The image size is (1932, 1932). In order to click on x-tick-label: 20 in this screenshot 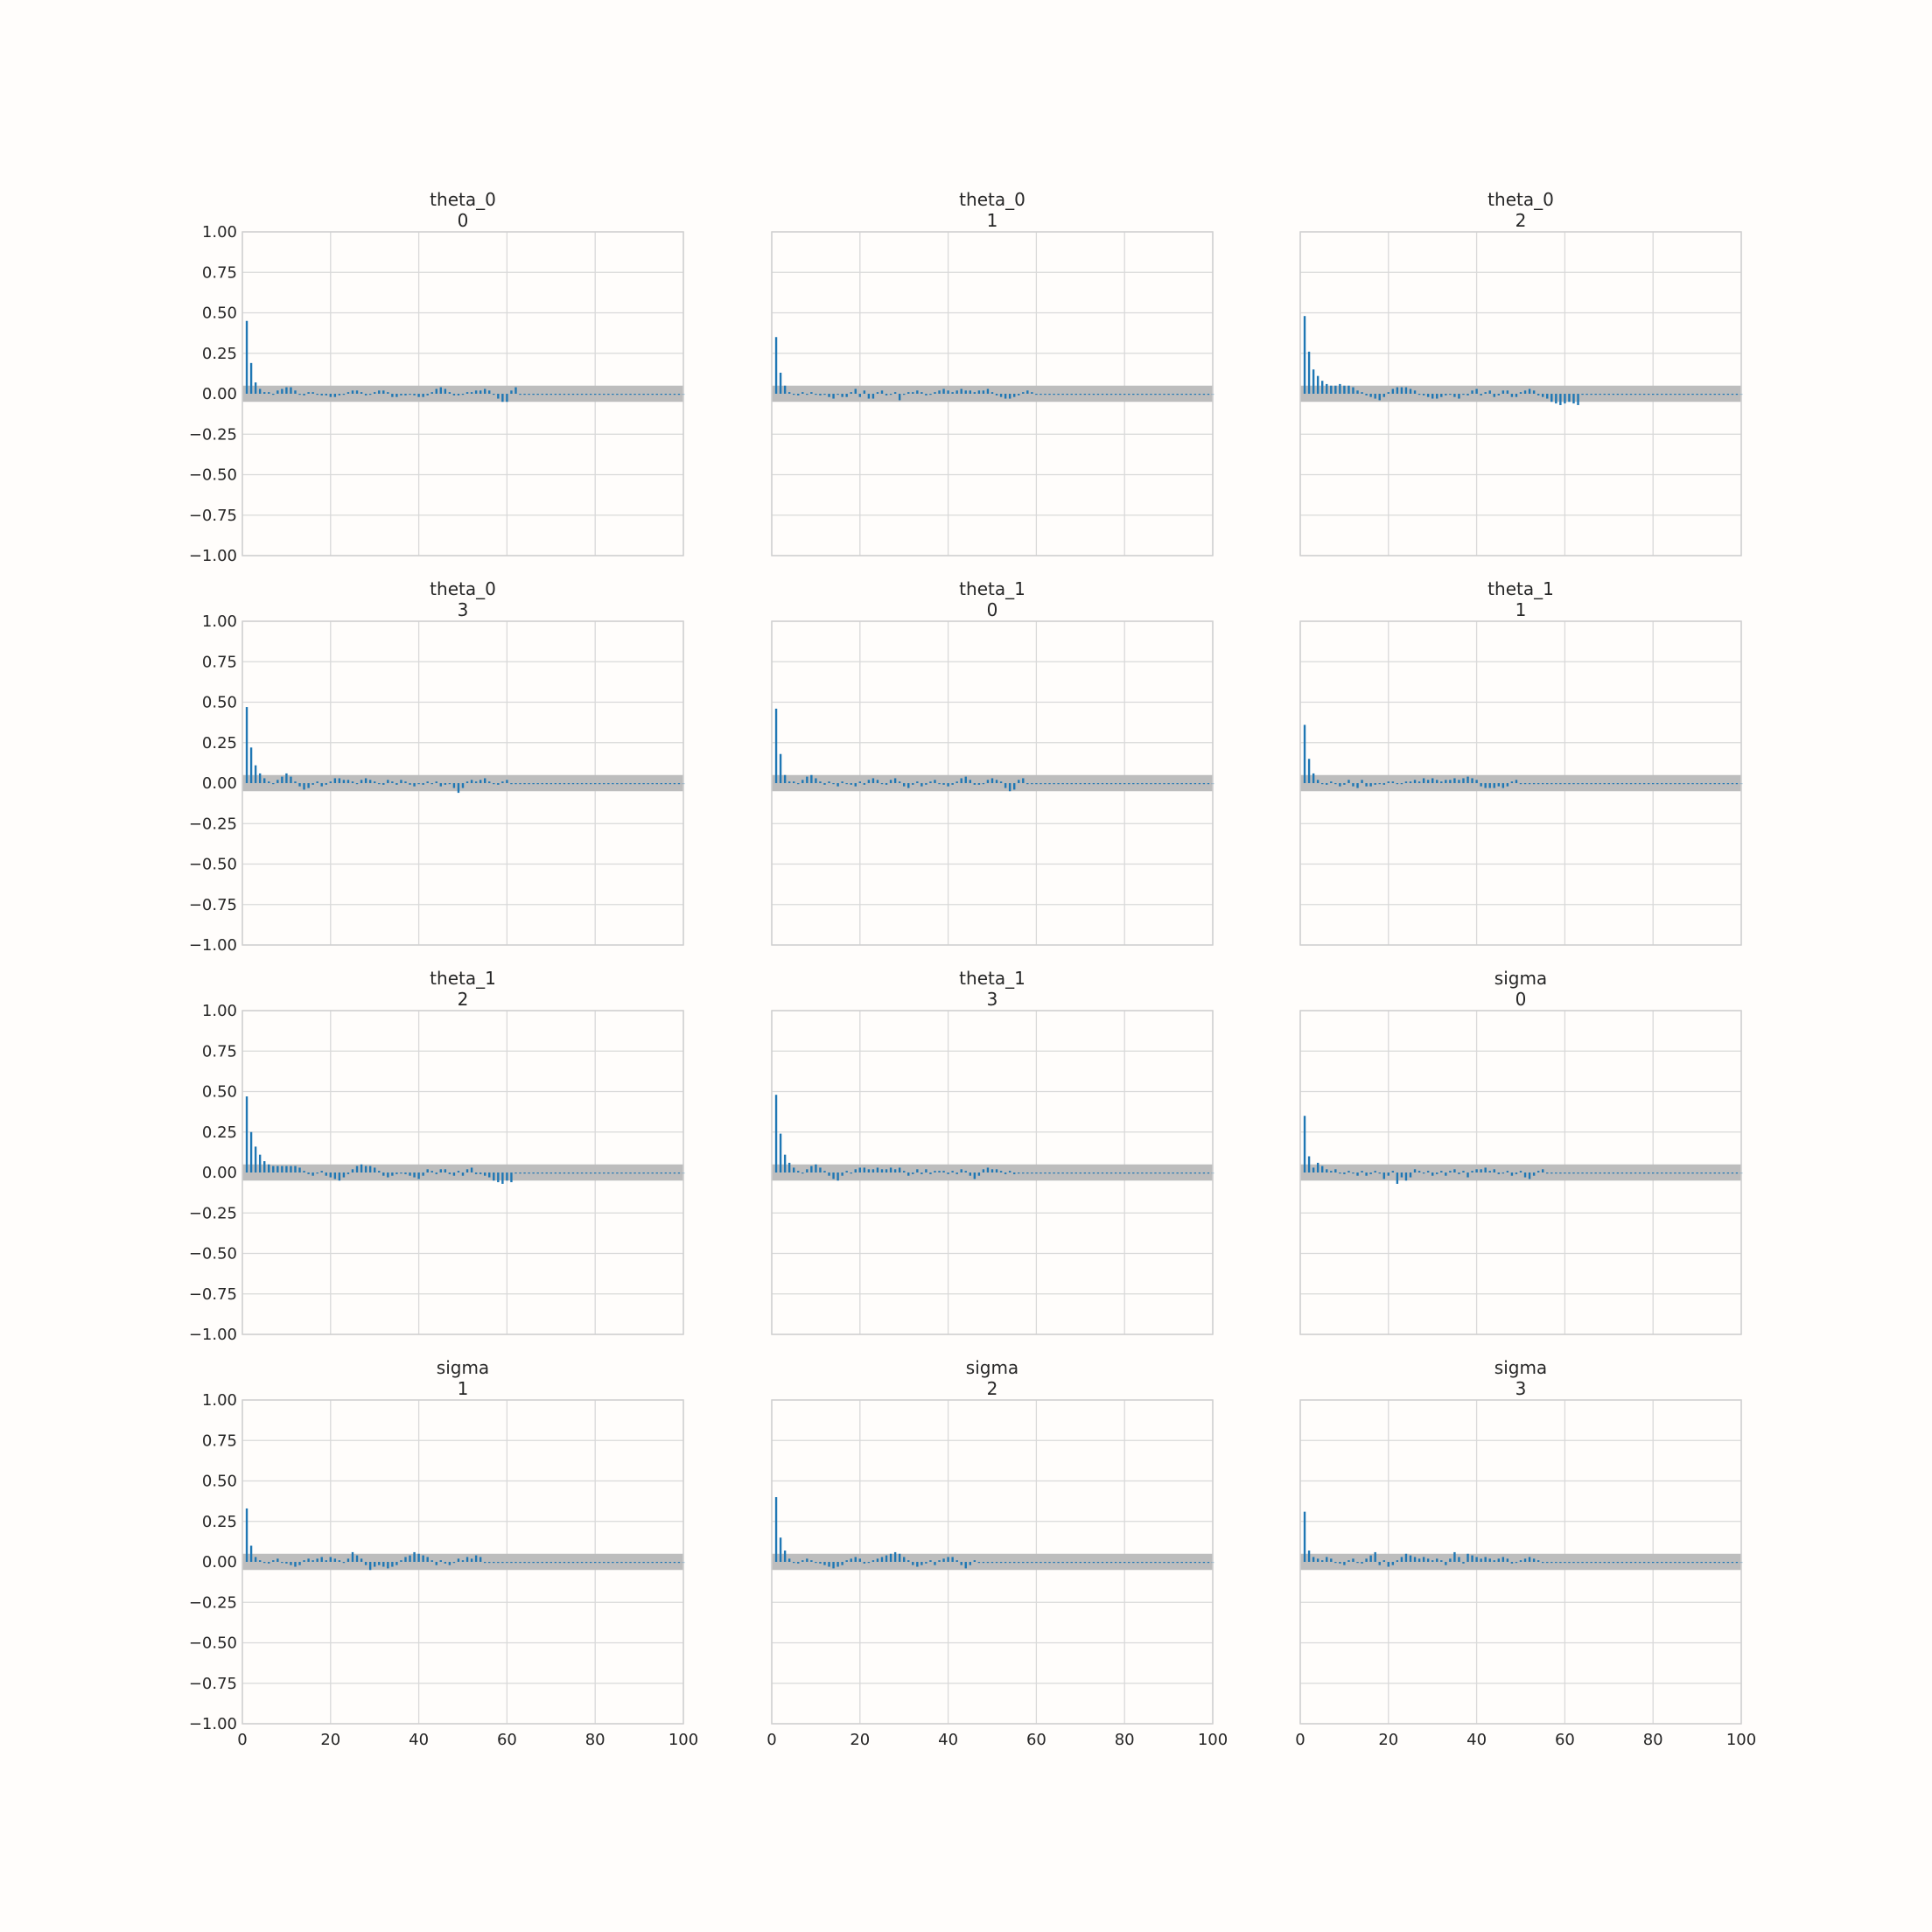, I will do `click(330, 1740)`.